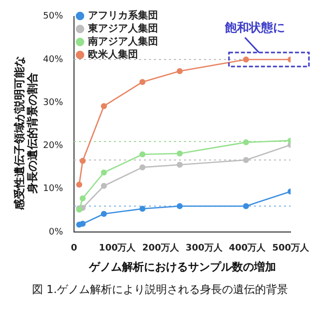  I want to click on y-tick-label: 30%, so click(53, 103).